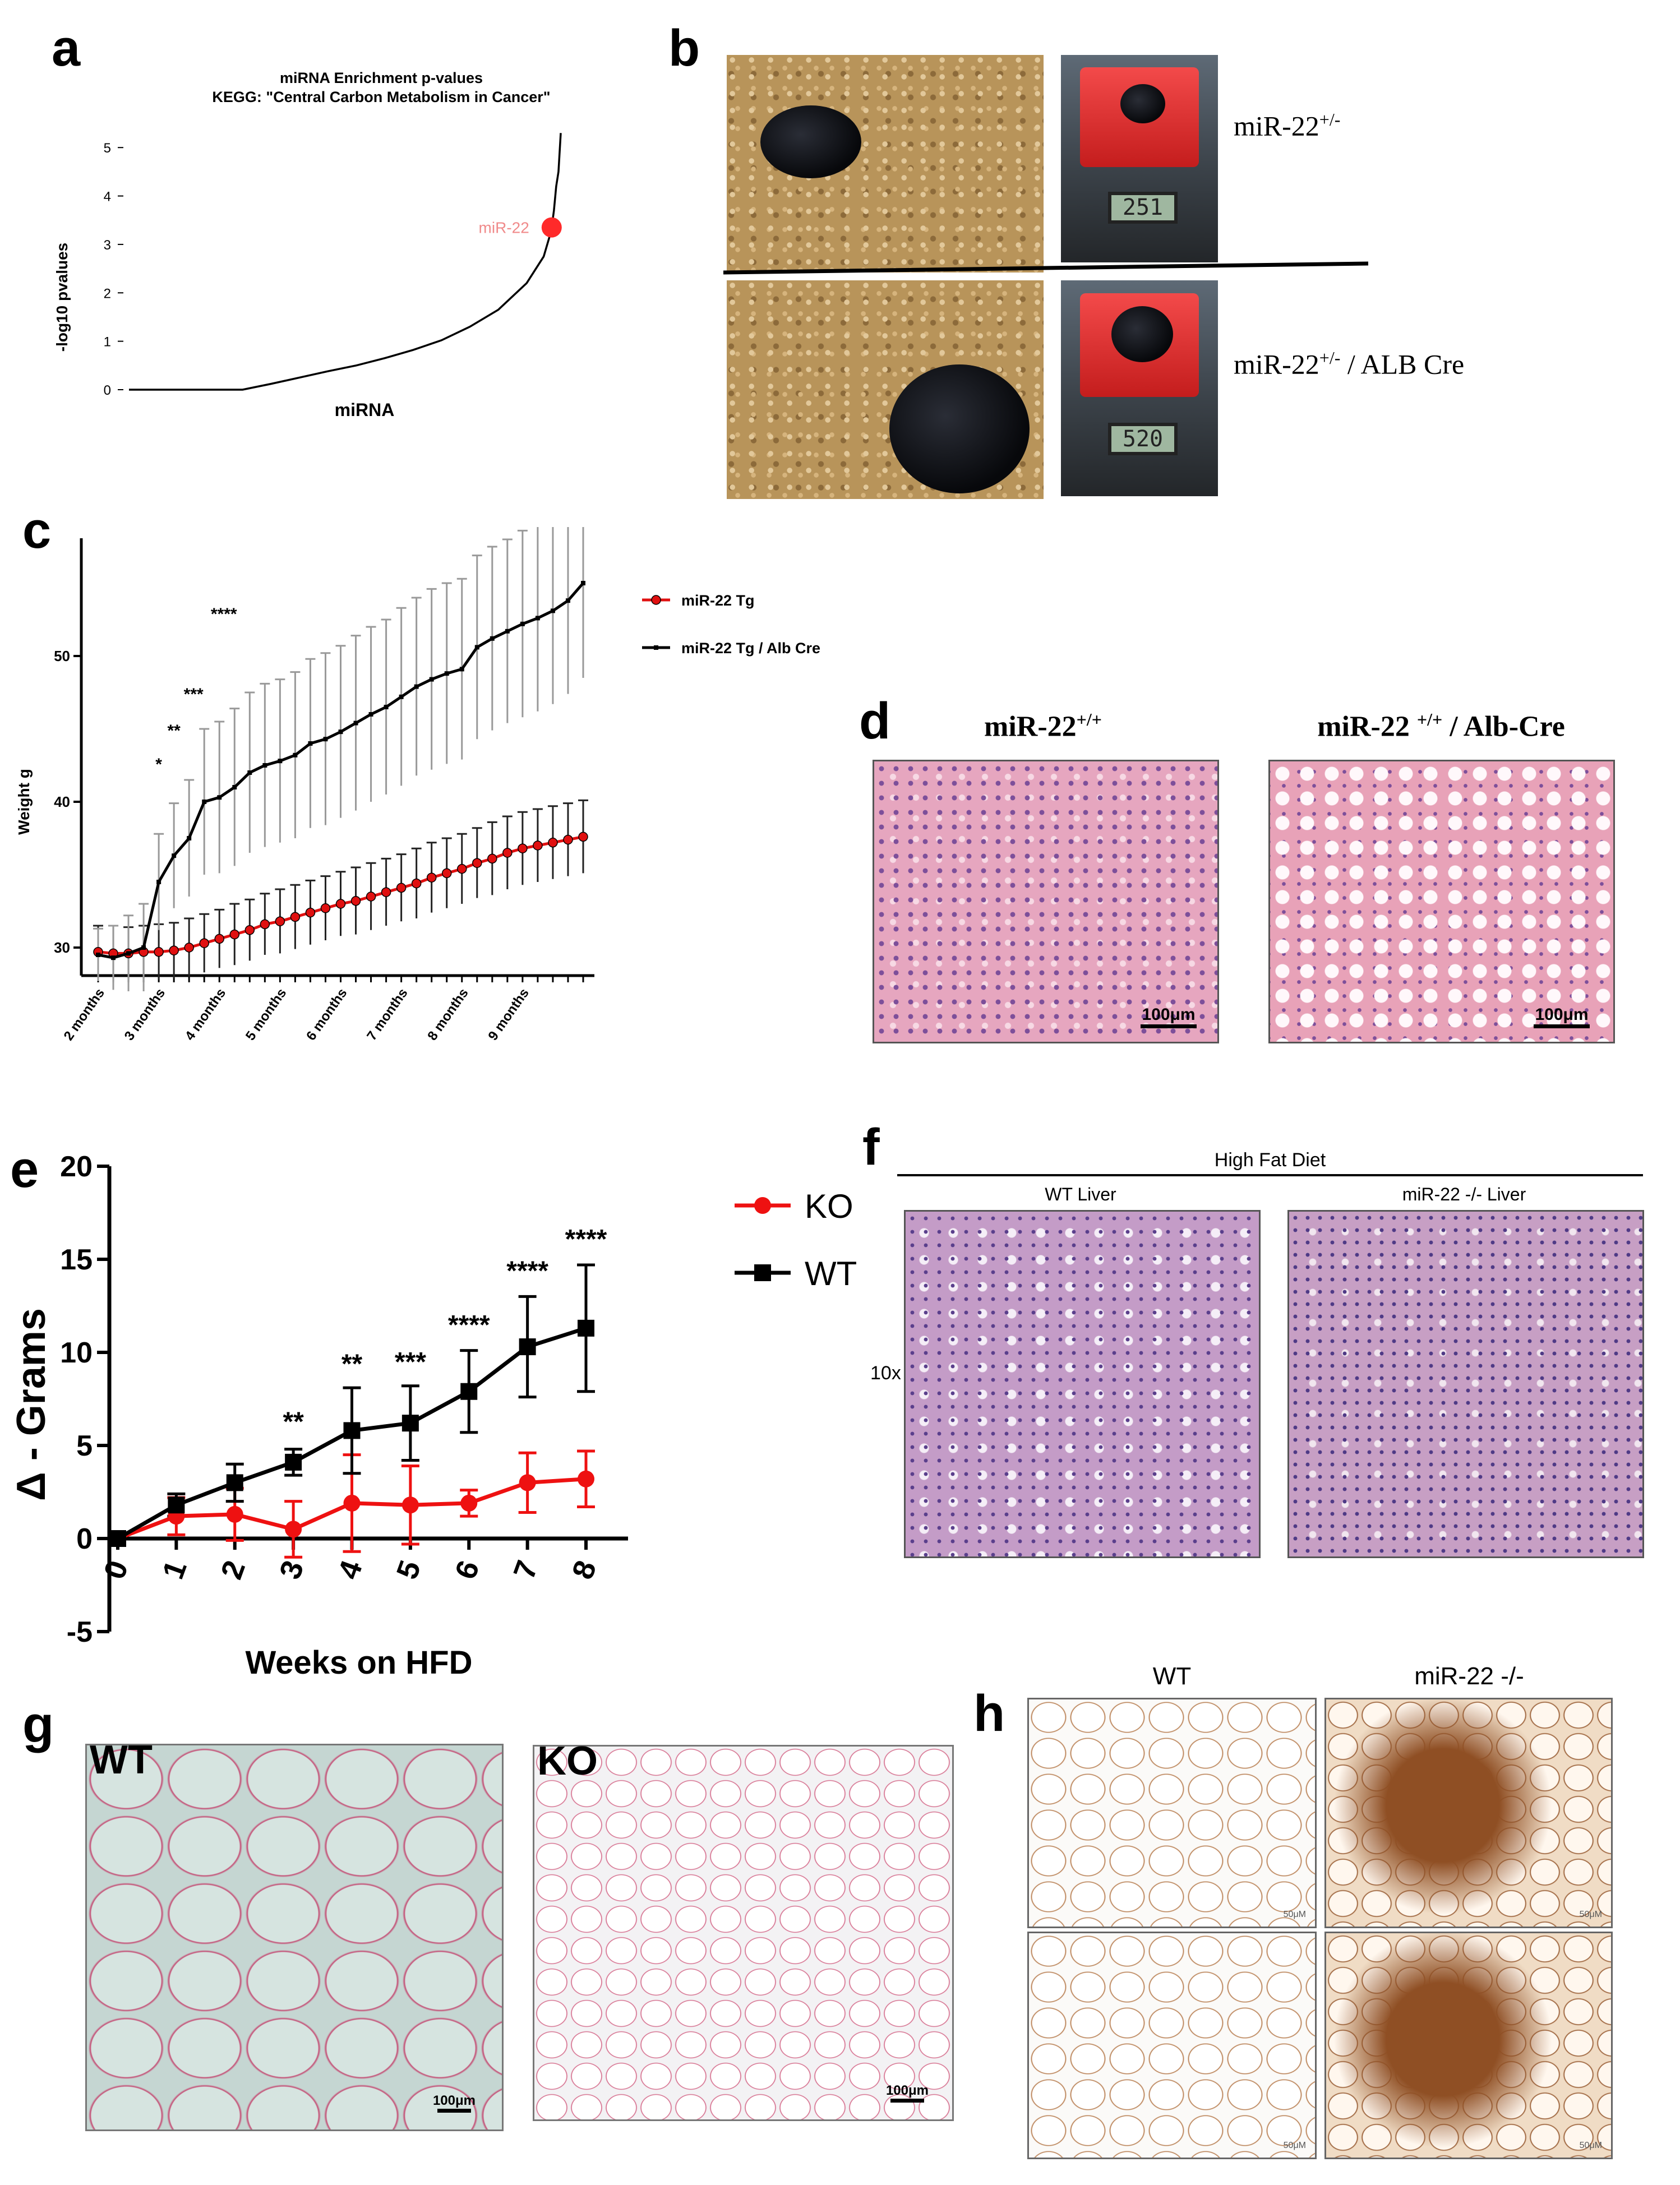  What do you see at coordinates (1468, 2045) in the screenshot?
I see `ihc-h-ko-bottom: 50μM` at bounding box center [1468, 2045].